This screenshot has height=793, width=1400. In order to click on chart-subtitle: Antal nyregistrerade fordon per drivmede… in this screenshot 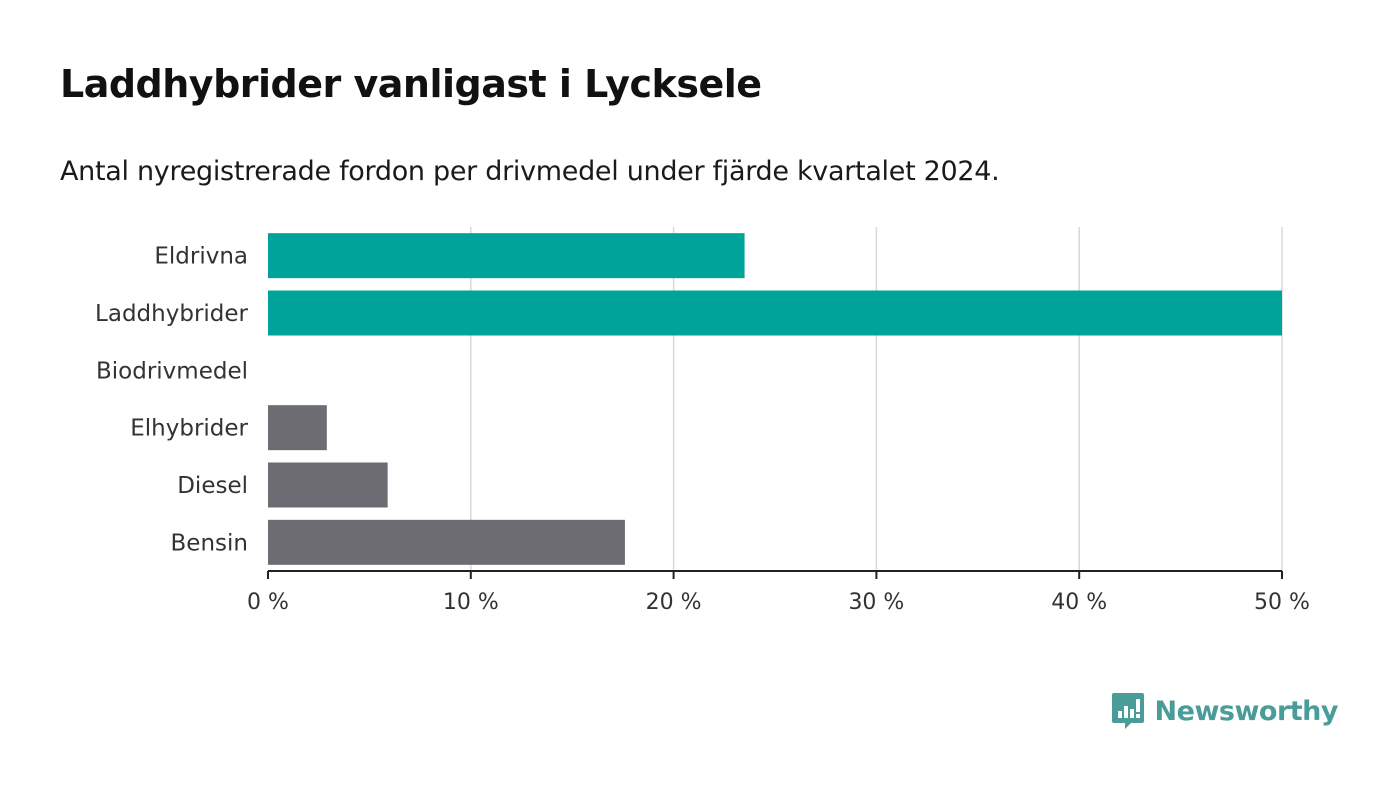, I will do `click(530, 171)`.